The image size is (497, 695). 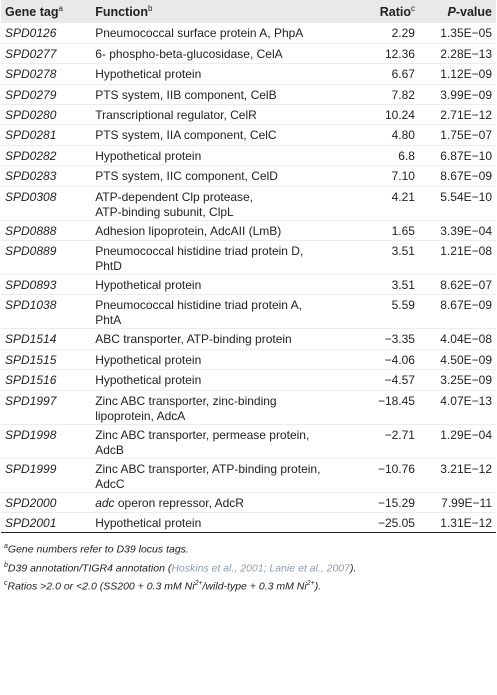 What do you see at coordinates (110, 483) in the screenshot?
I see `function-text-line2: AdcC` at bounding box center [110, 483].